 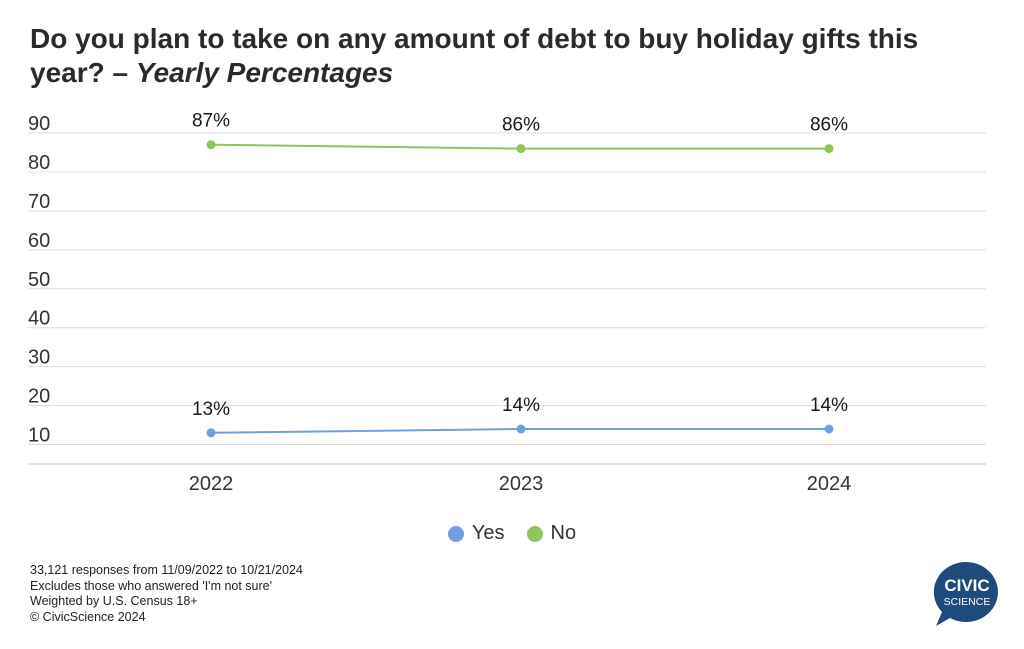 I want to click on point-yes-2024, so click(x=829, y=429).